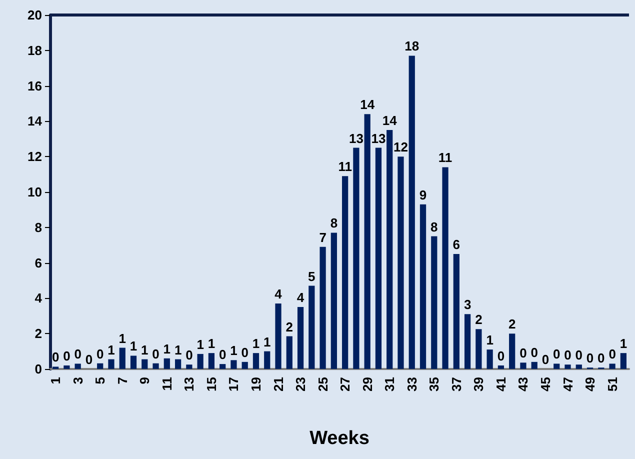 This screenshot has width=635, height=459. Describe the element at coordinates (456, 244) in the screenshot. I see `data-label: 6` at that location.